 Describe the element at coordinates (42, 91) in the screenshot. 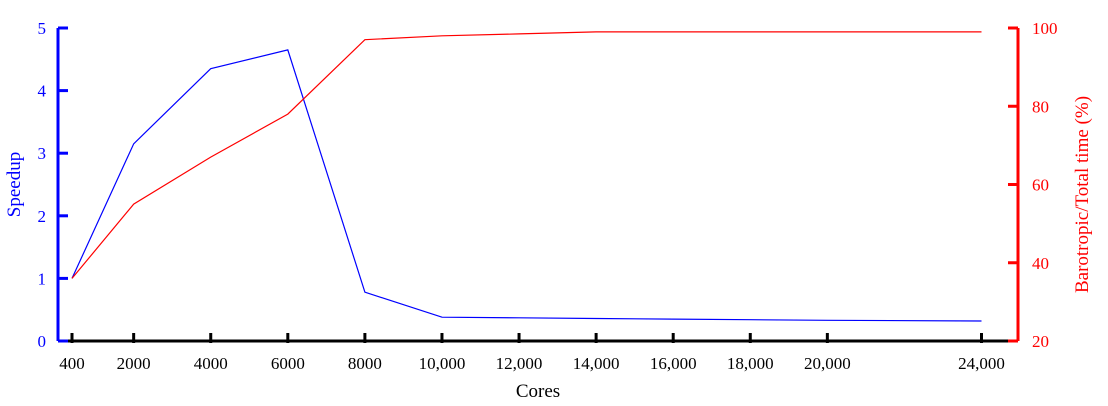

I see `y-left-tick-label: 4` at that location.